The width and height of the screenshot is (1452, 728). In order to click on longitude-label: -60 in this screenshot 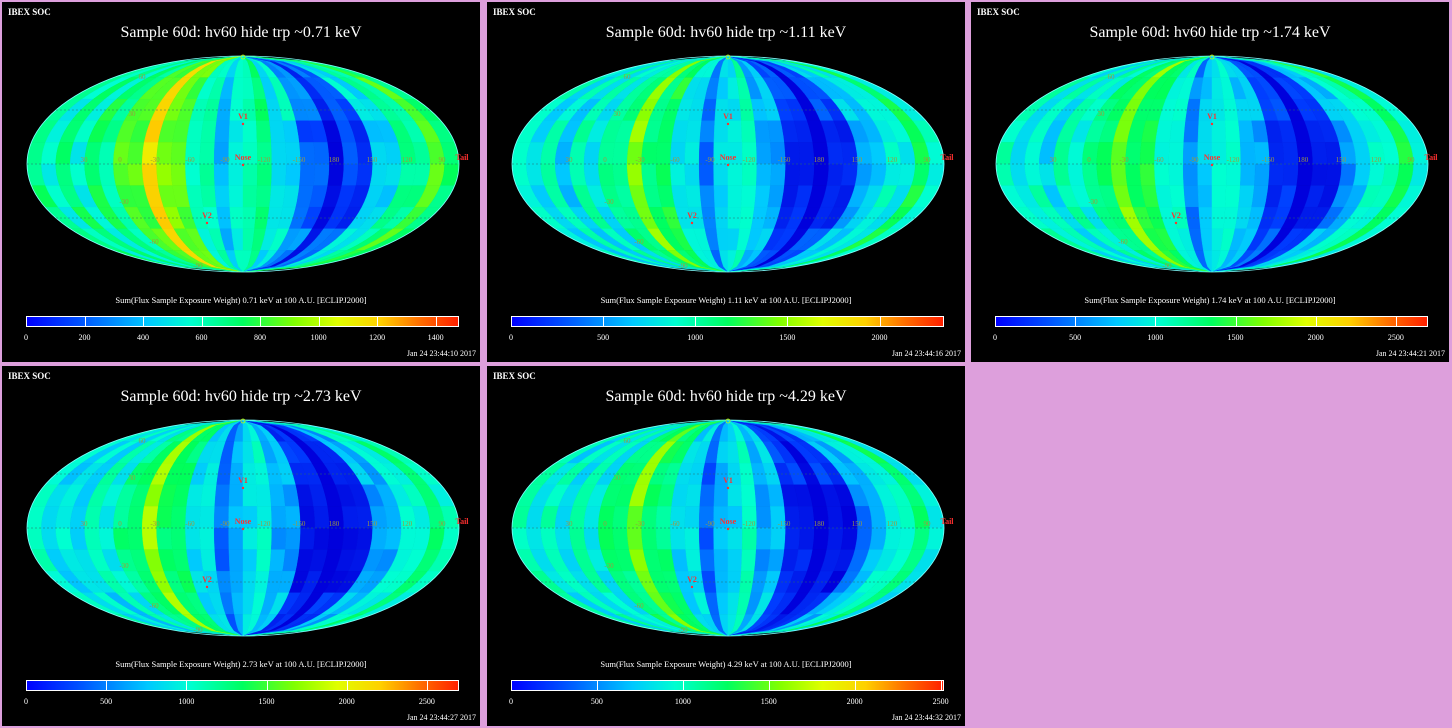, I will do `click(1159, 160)`.